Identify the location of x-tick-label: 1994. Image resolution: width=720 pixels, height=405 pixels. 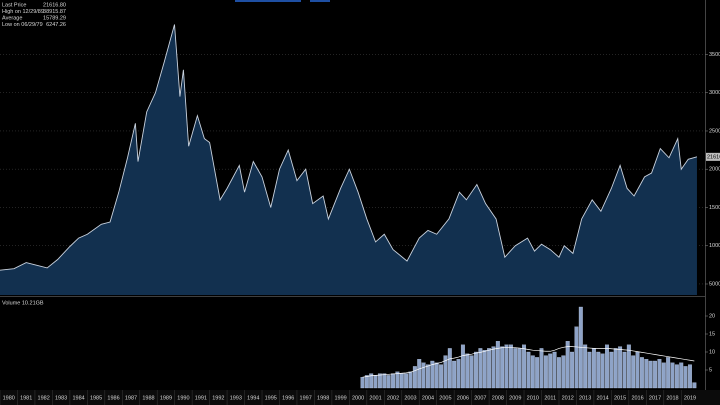
(253, 398).